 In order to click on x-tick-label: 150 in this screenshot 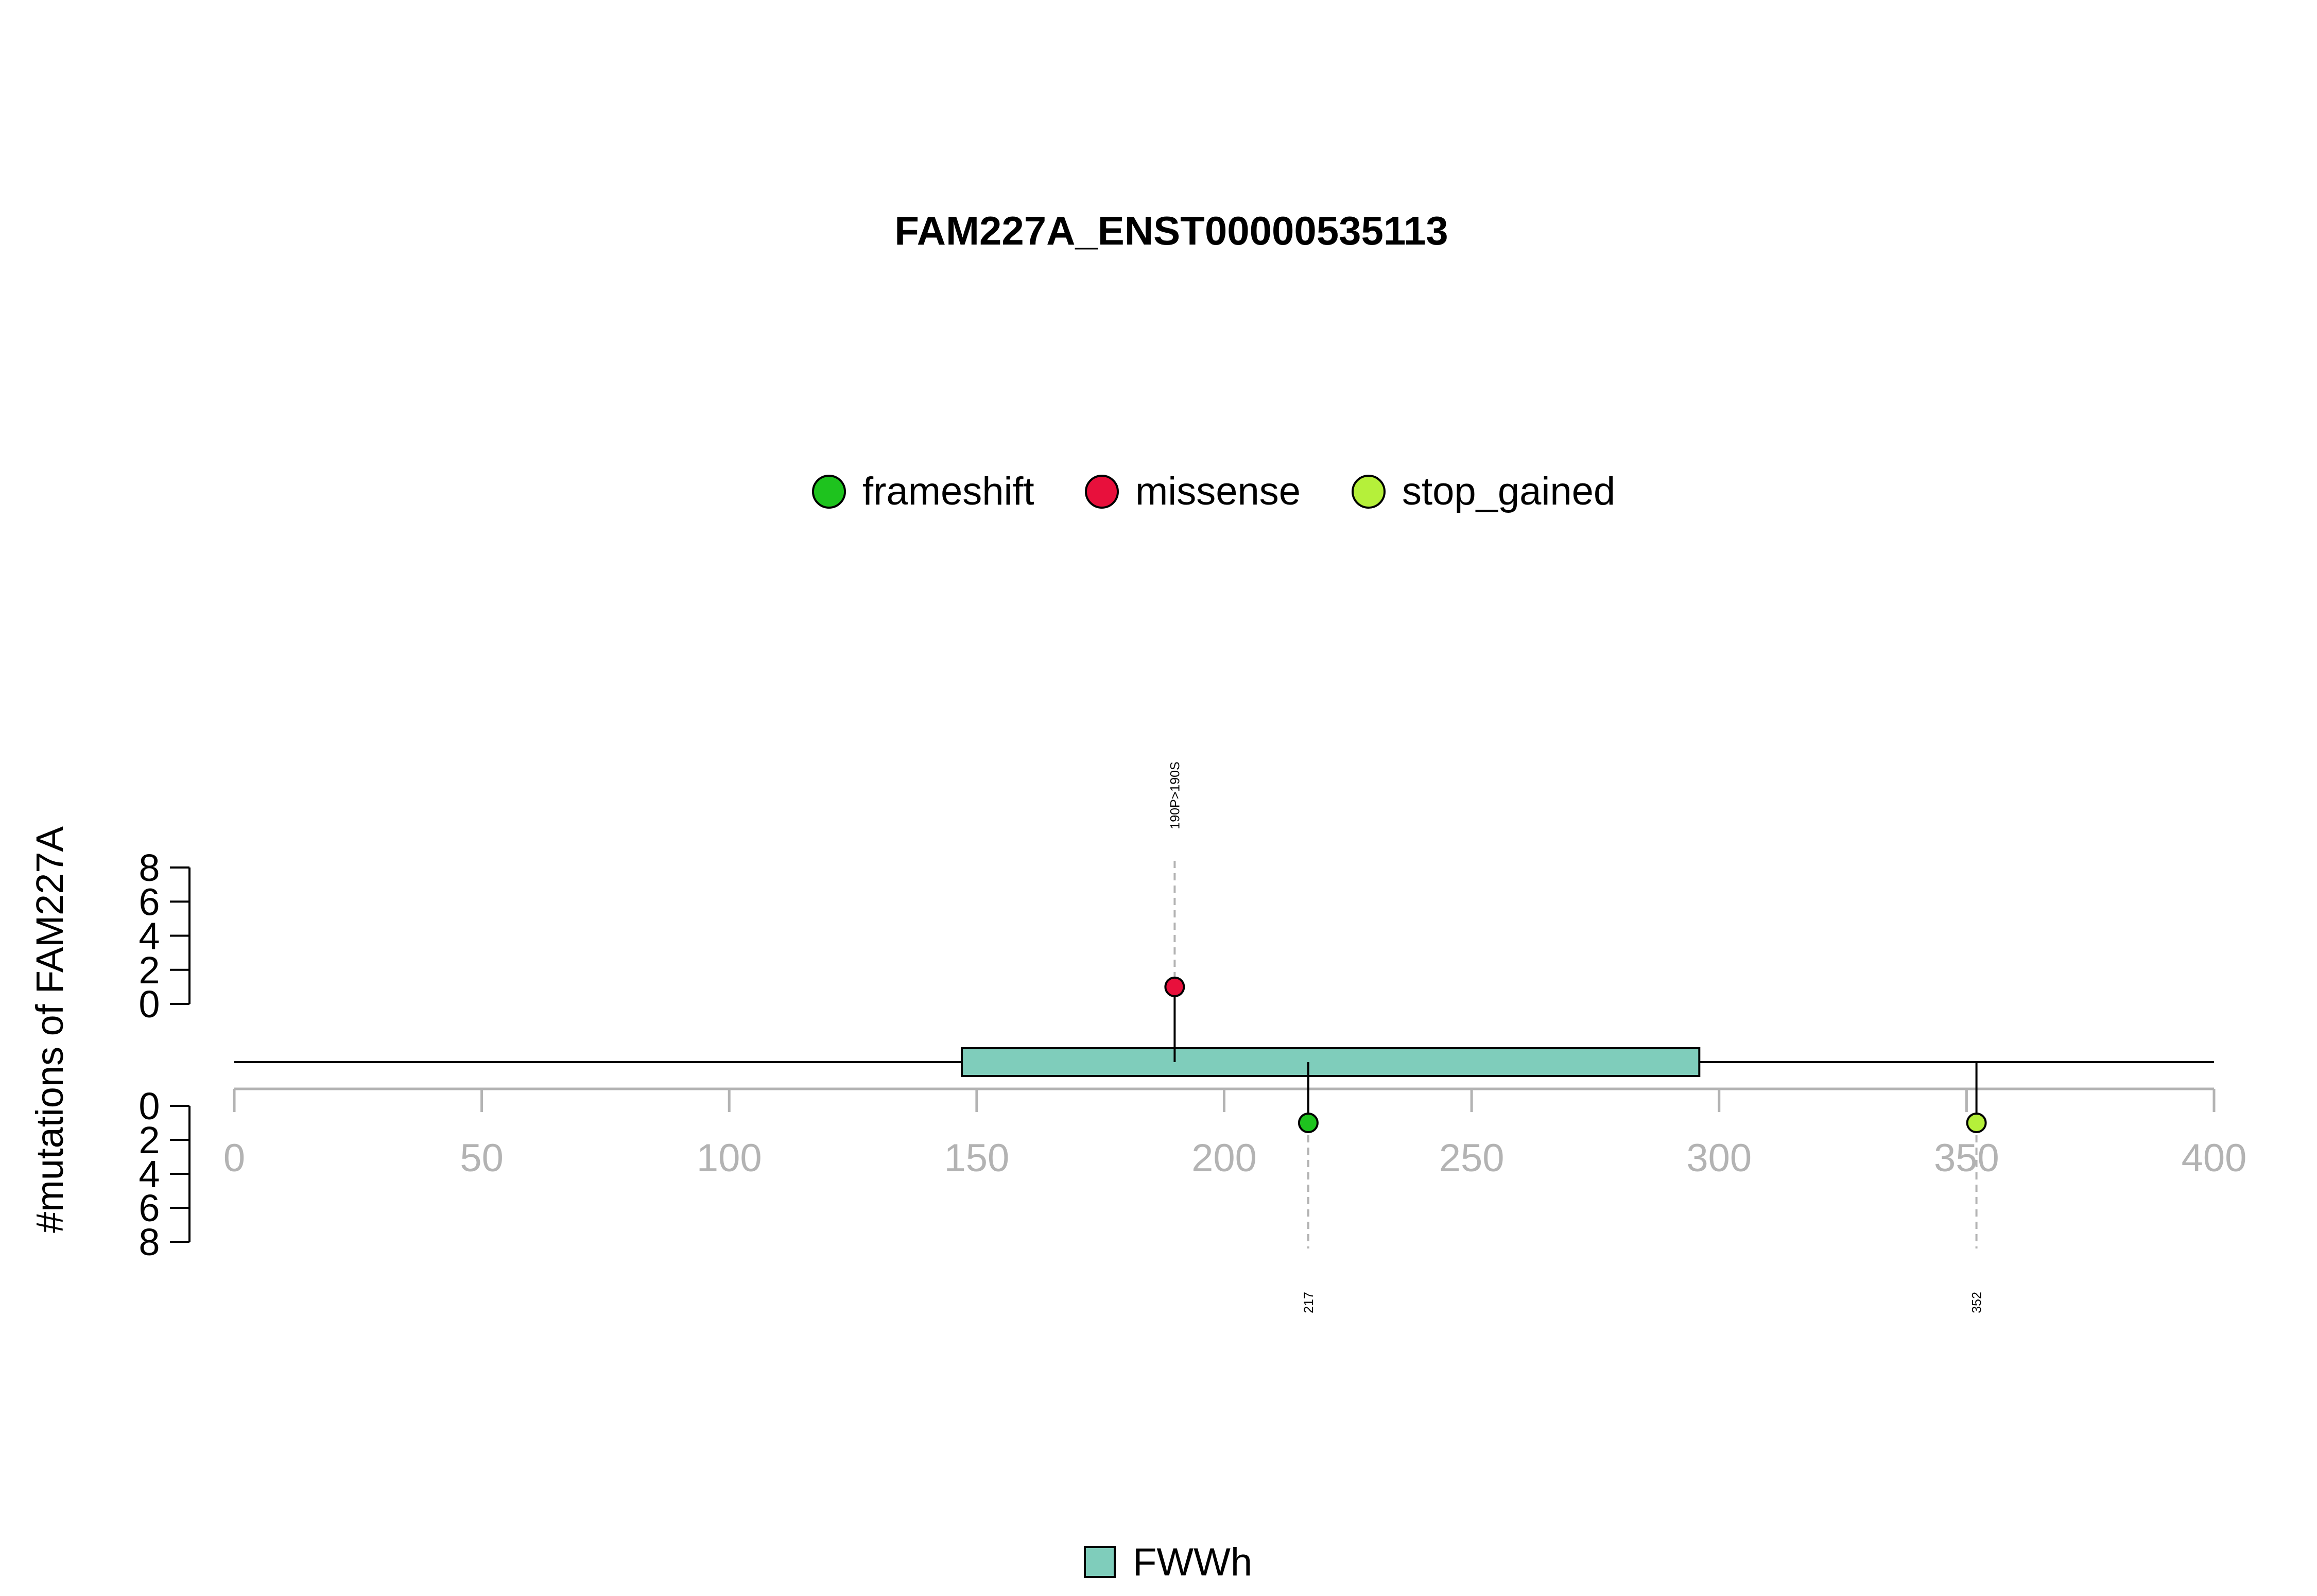, I will do `click(976, 1158)`.